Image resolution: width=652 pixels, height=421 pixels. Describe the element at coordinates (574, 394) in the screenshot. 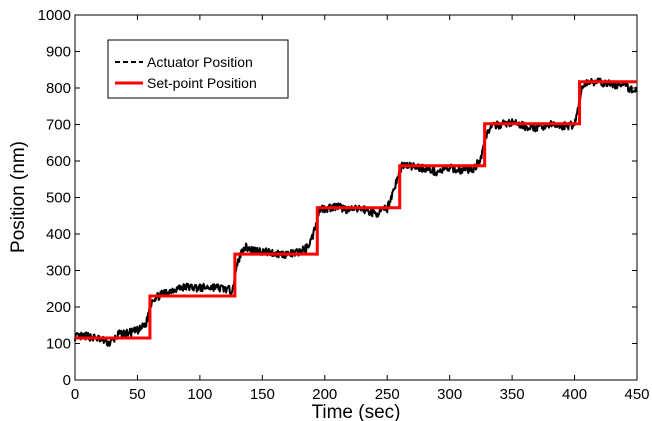

I see `x-tick-label: 400` at that location.